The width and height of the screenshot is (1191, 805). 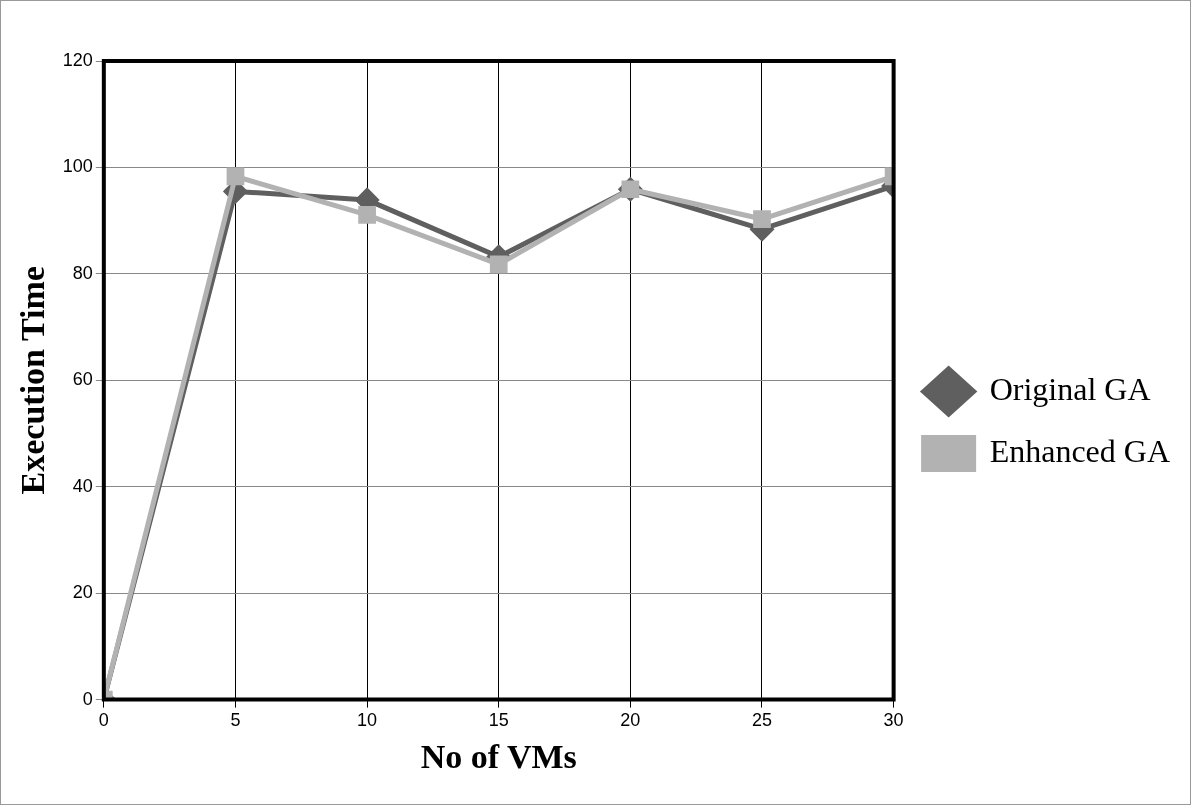 I want to click on legend-label: Original GA, so click(x=1070, y=388).